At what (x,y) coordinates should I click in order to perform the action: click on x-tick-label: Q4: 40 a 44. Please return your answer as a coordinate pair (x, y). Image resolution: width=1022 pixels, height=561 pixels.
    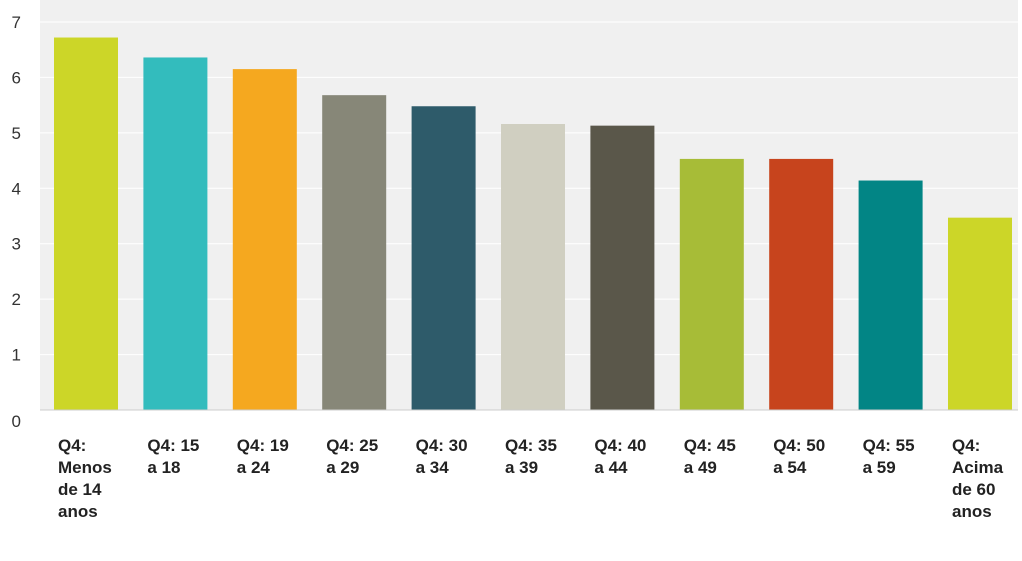
    Looking at the image, I should click on (620, 456).